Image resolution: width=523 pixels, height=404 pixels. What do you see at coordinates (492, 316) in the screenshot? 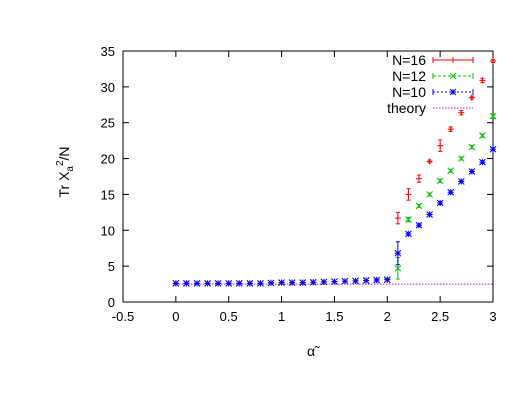
I see `x-tick-label: 3` at bounding box center [492, 316].